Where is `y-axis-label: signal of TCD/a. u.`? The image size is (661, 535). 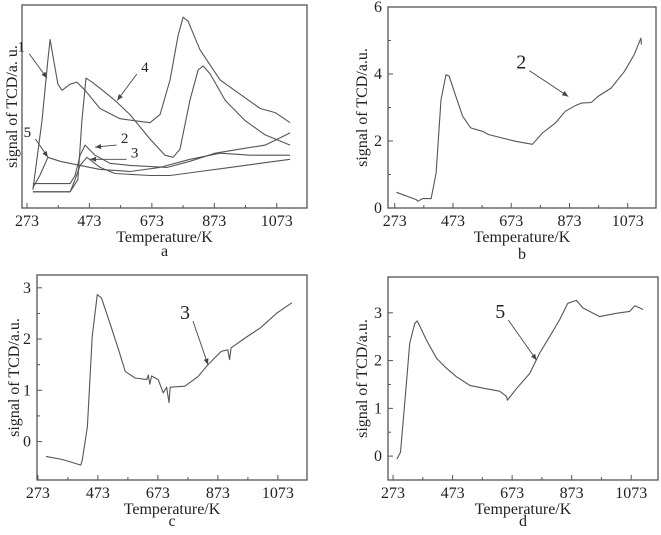 y-axis-label: signal of TCD/a. u. is located at coordinates (12, 106).